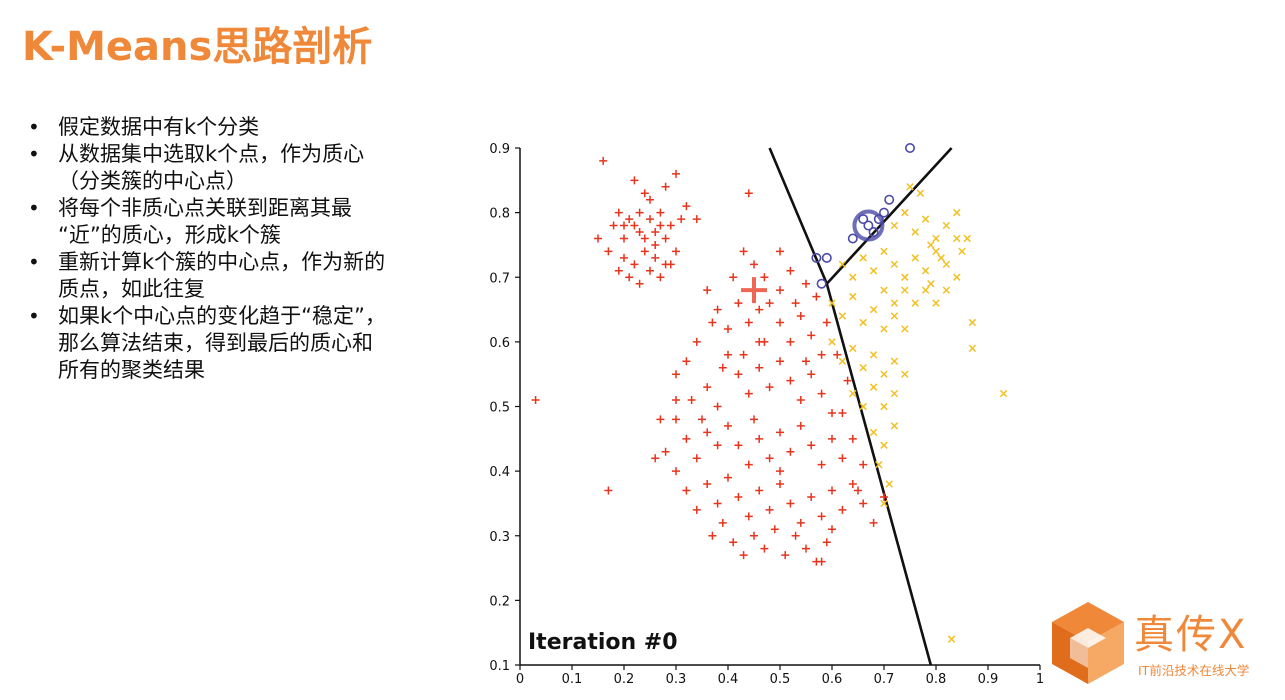 Image resolution: width=1285 pixels, height=700 pixels. What do you see at coordinates (244, 222) in the screenshot?
I see `bullet-item: • 将每个非质心点关联到距离其最 “近”的质心，形成k个簇` at bounding box center [244, 222].